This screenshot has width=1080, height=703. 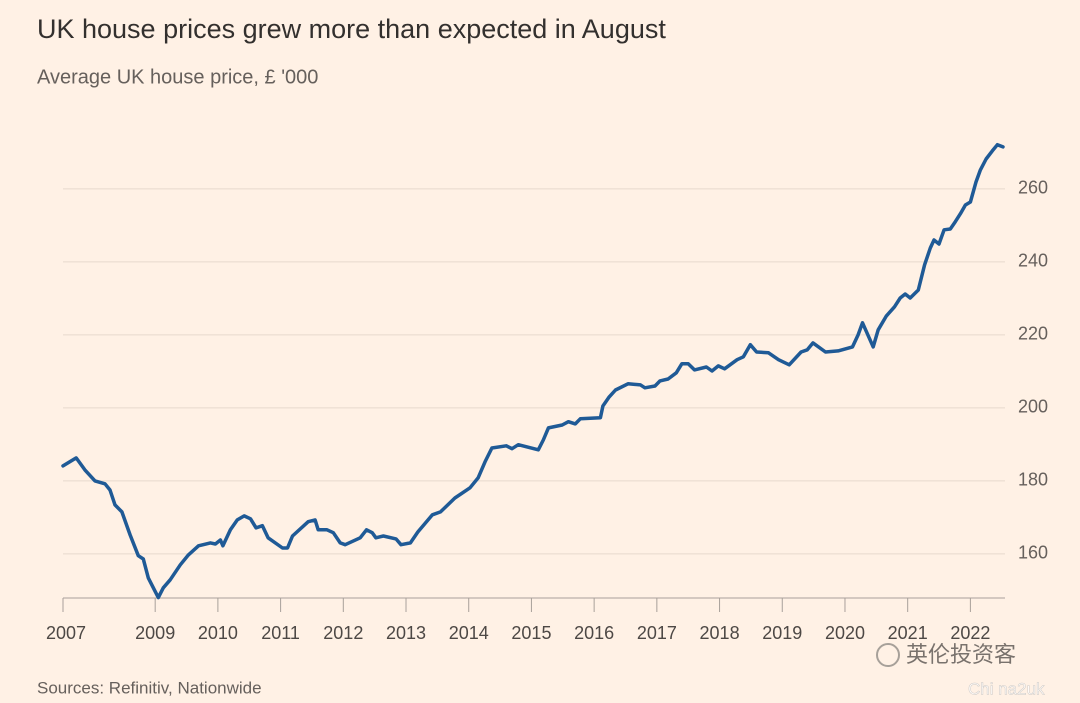 I want to click on watermark-icon, so click(x=888, y=655).